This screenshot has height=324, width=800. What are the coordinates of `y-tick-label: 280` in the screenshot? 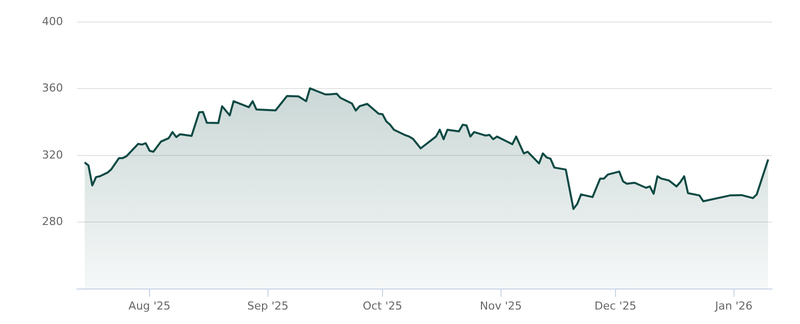 It's located at (52, 221).